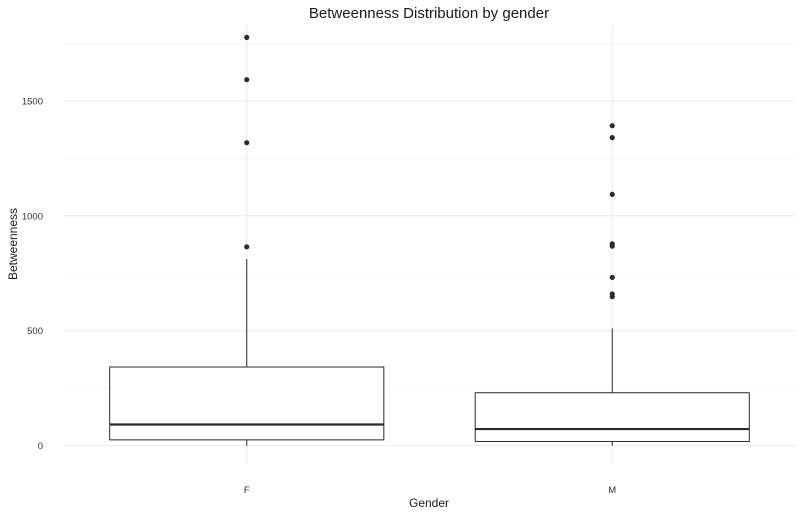  I want to click on chart-title: Betweenness Distribution by gender, so click(429, 13).